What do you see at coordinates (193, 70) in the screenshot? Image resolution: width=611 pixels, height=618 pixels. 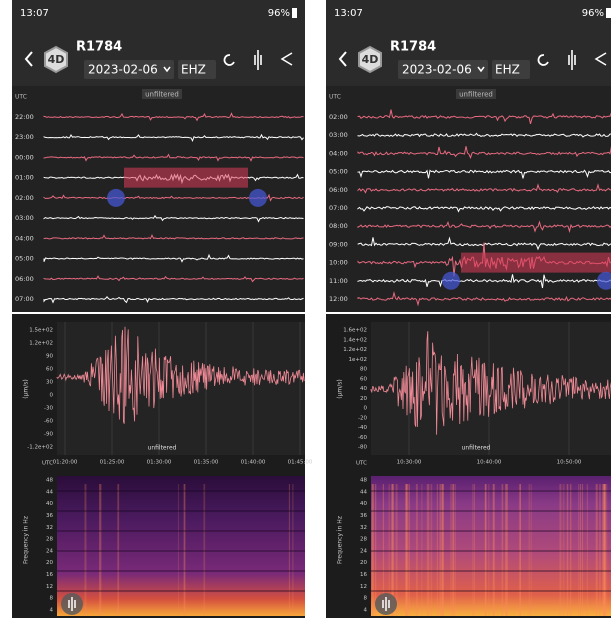 I see `channel-value: EHZ` at bounding box center [193, 70].